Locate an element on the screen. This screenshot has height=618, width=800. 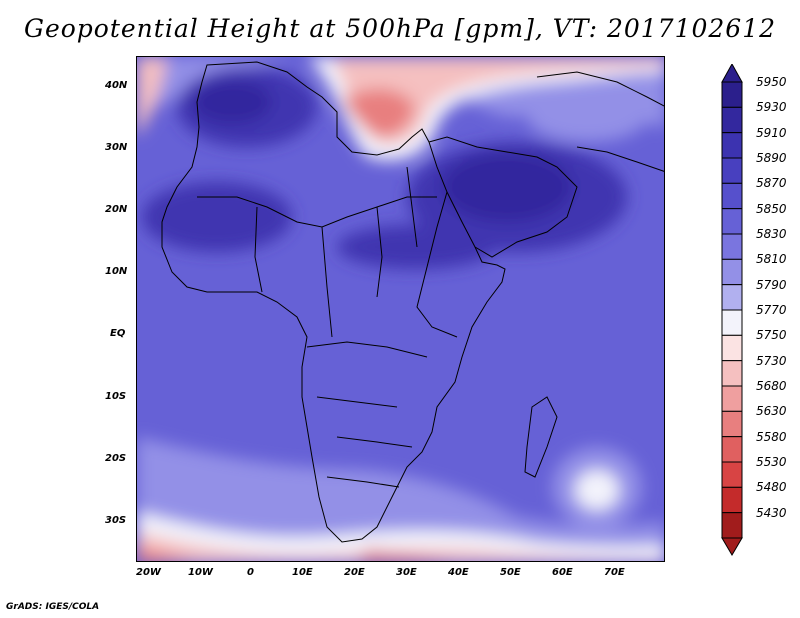
lon-label: 20E is located at coordinates (354, 572).